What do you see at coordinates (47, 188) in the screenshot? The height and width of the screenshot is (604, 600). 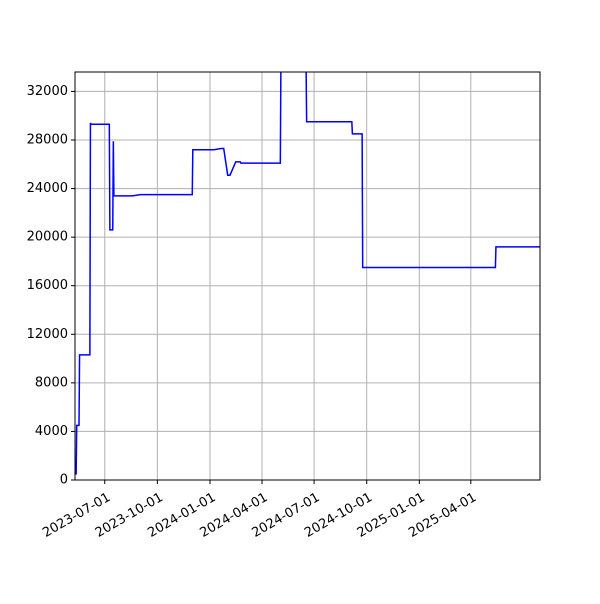 I see `y-tick-label: 24000` at bounding box center [47, 188].